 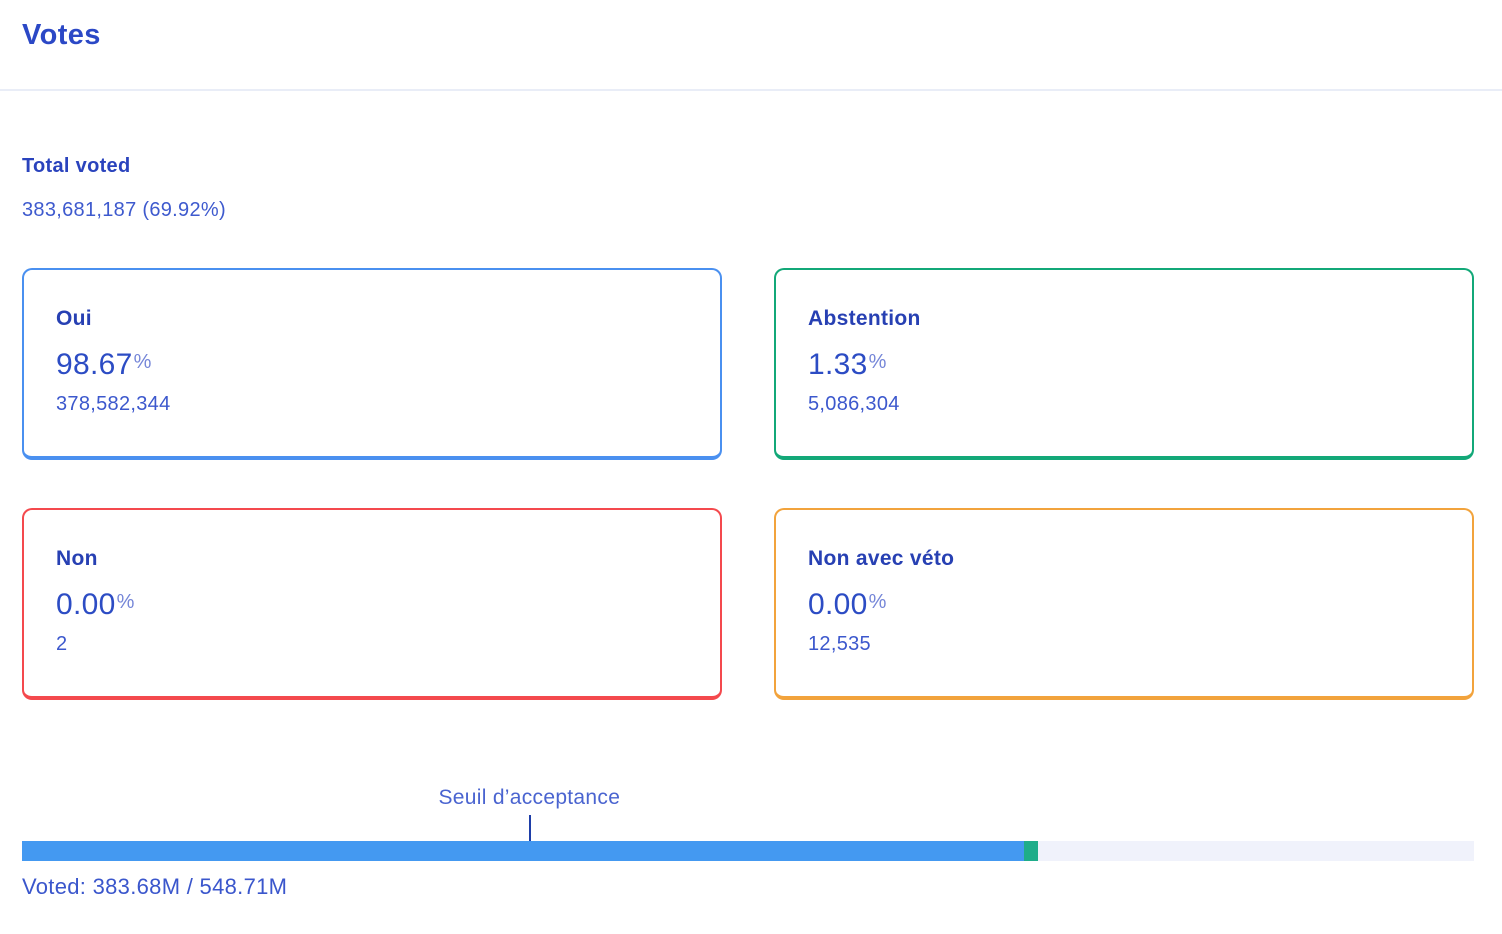 What do you see at coordinates (77, 558) in the screenshot?
I see `vote-option-label: Non` at bounding box center [77, 558].